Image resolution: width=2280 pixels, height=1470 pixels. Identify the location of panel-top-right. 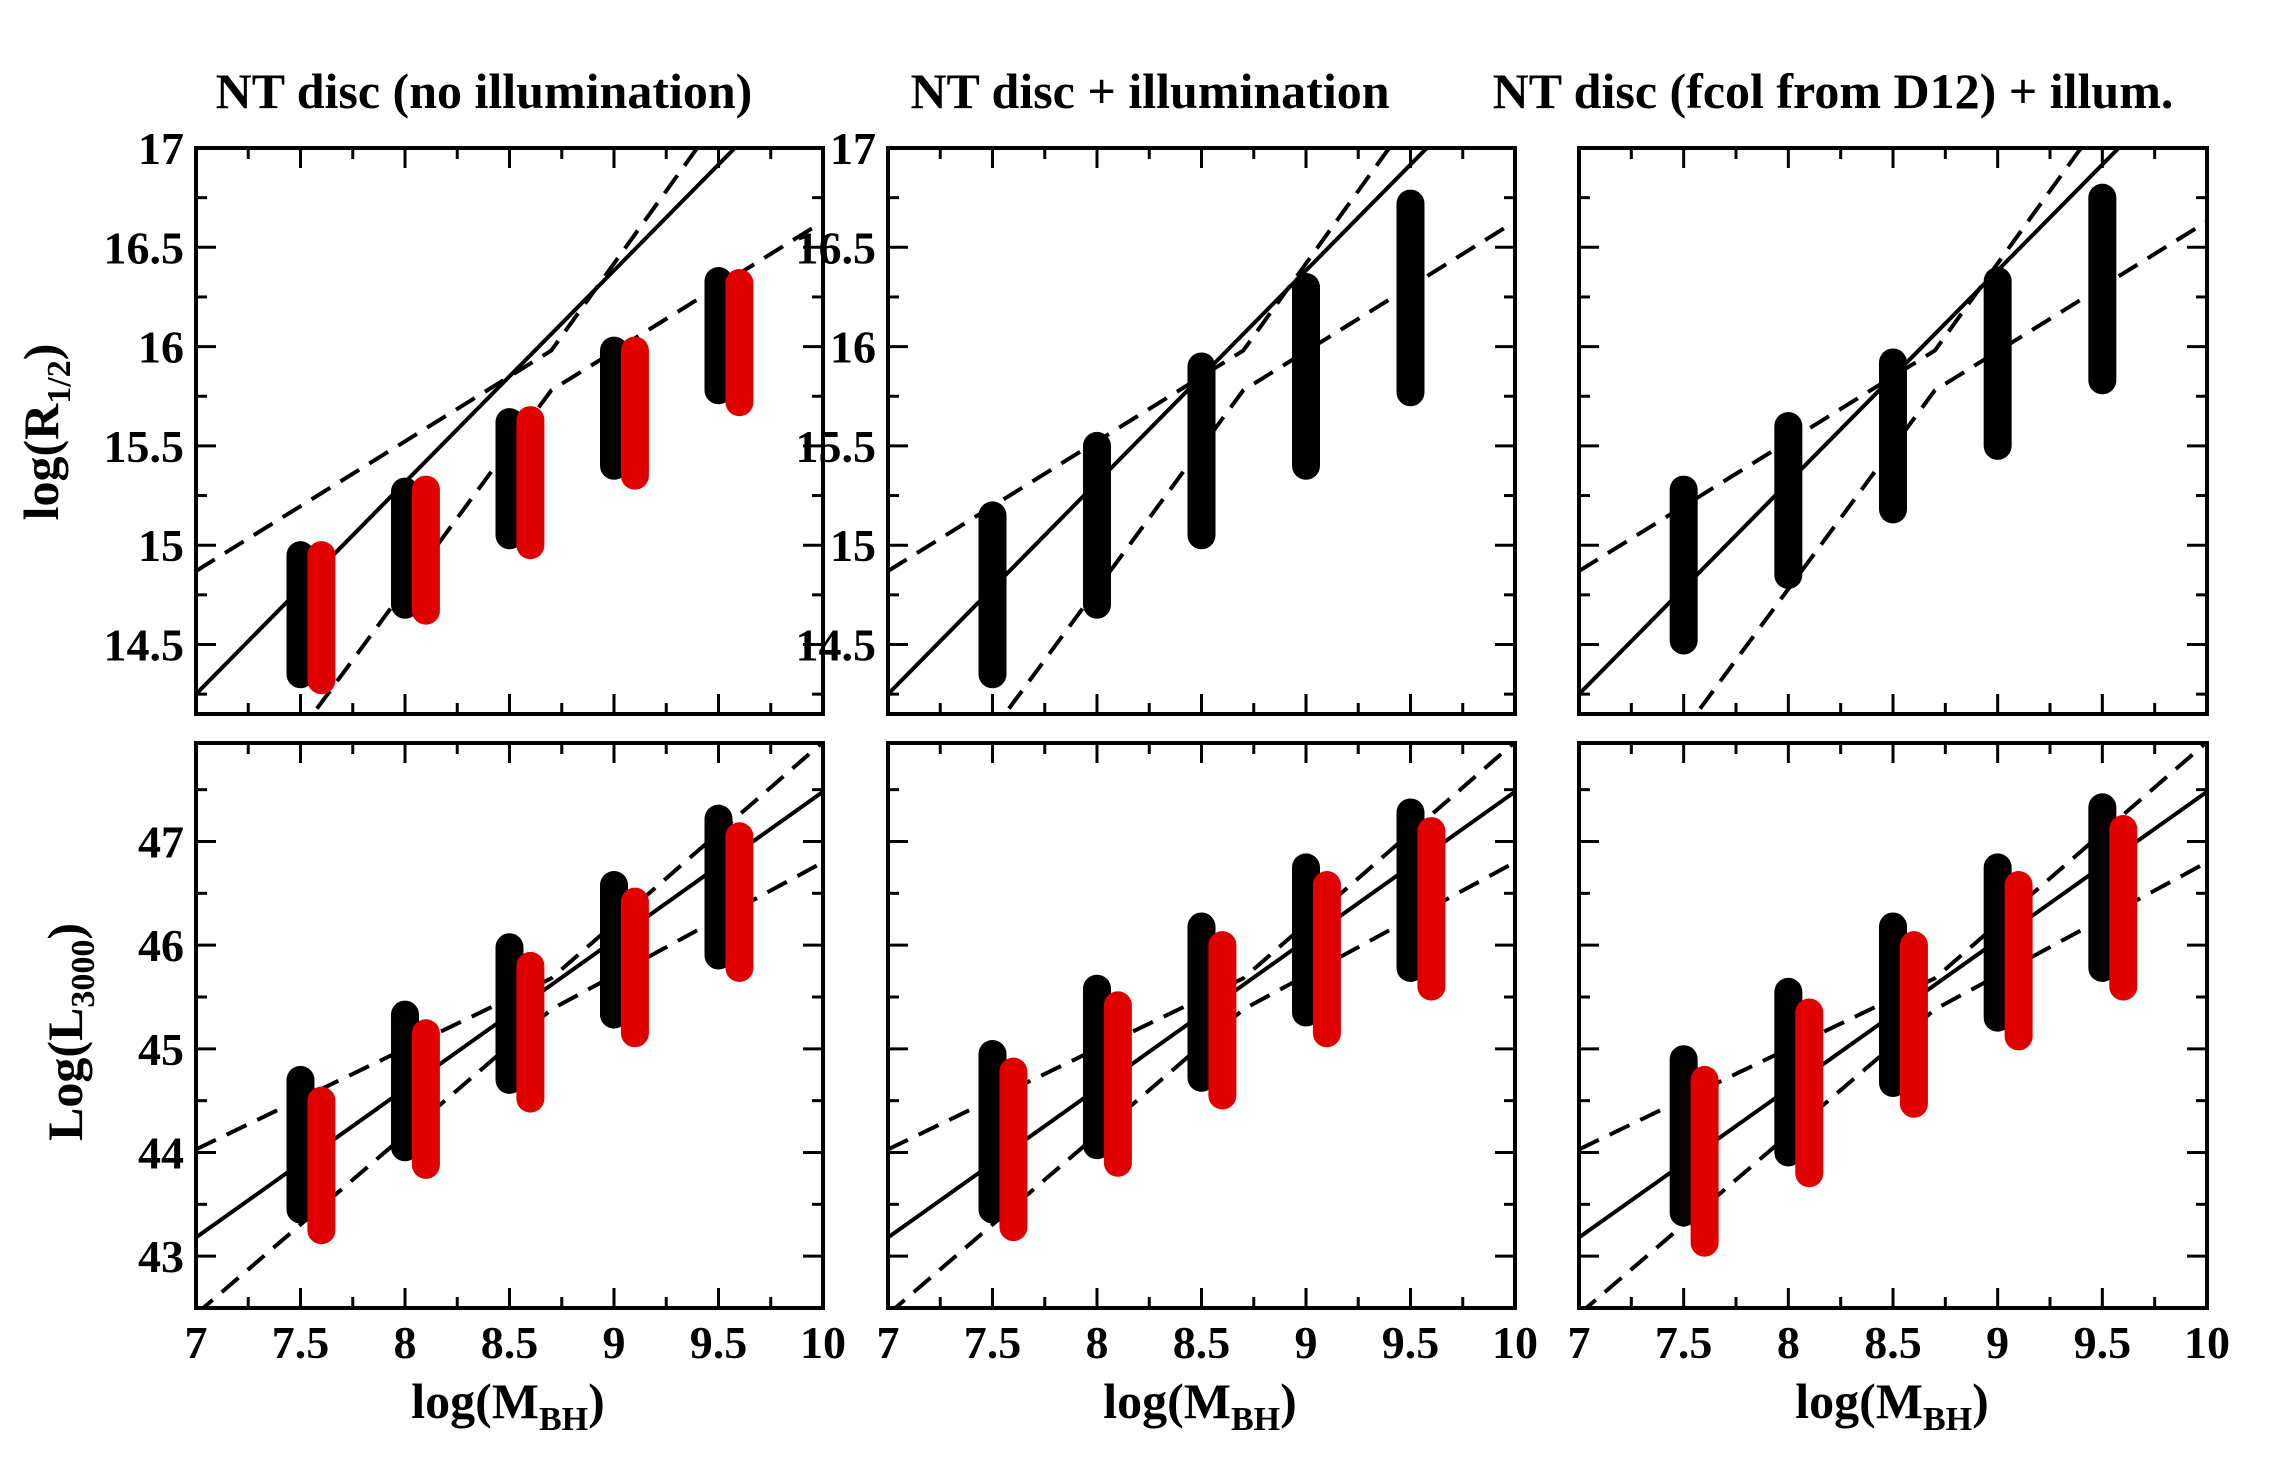
(1893, 431).